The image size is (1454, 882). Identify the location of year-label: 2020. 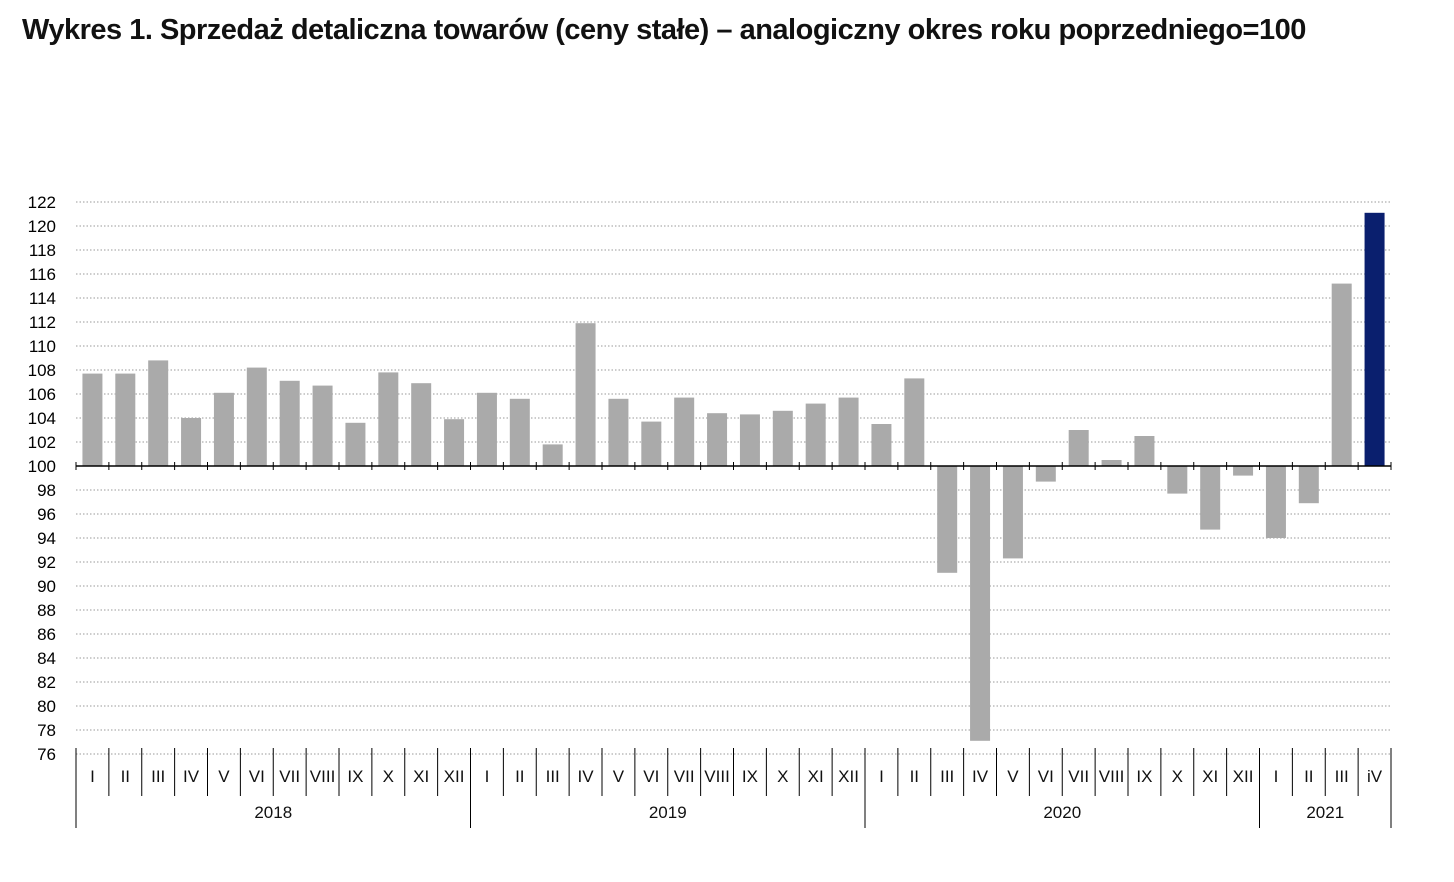
(1062, 812).